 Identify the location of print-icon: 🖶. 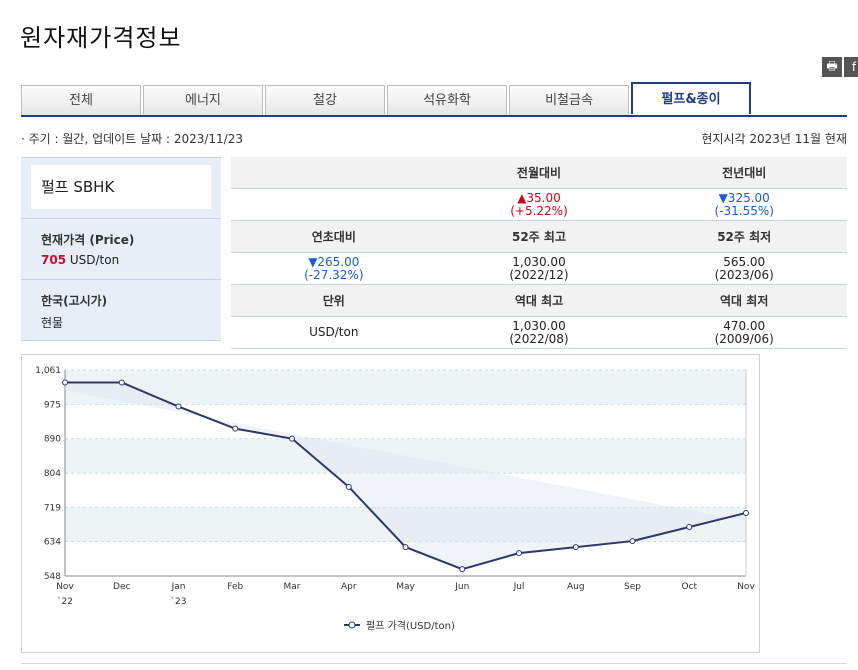
(832, 67).